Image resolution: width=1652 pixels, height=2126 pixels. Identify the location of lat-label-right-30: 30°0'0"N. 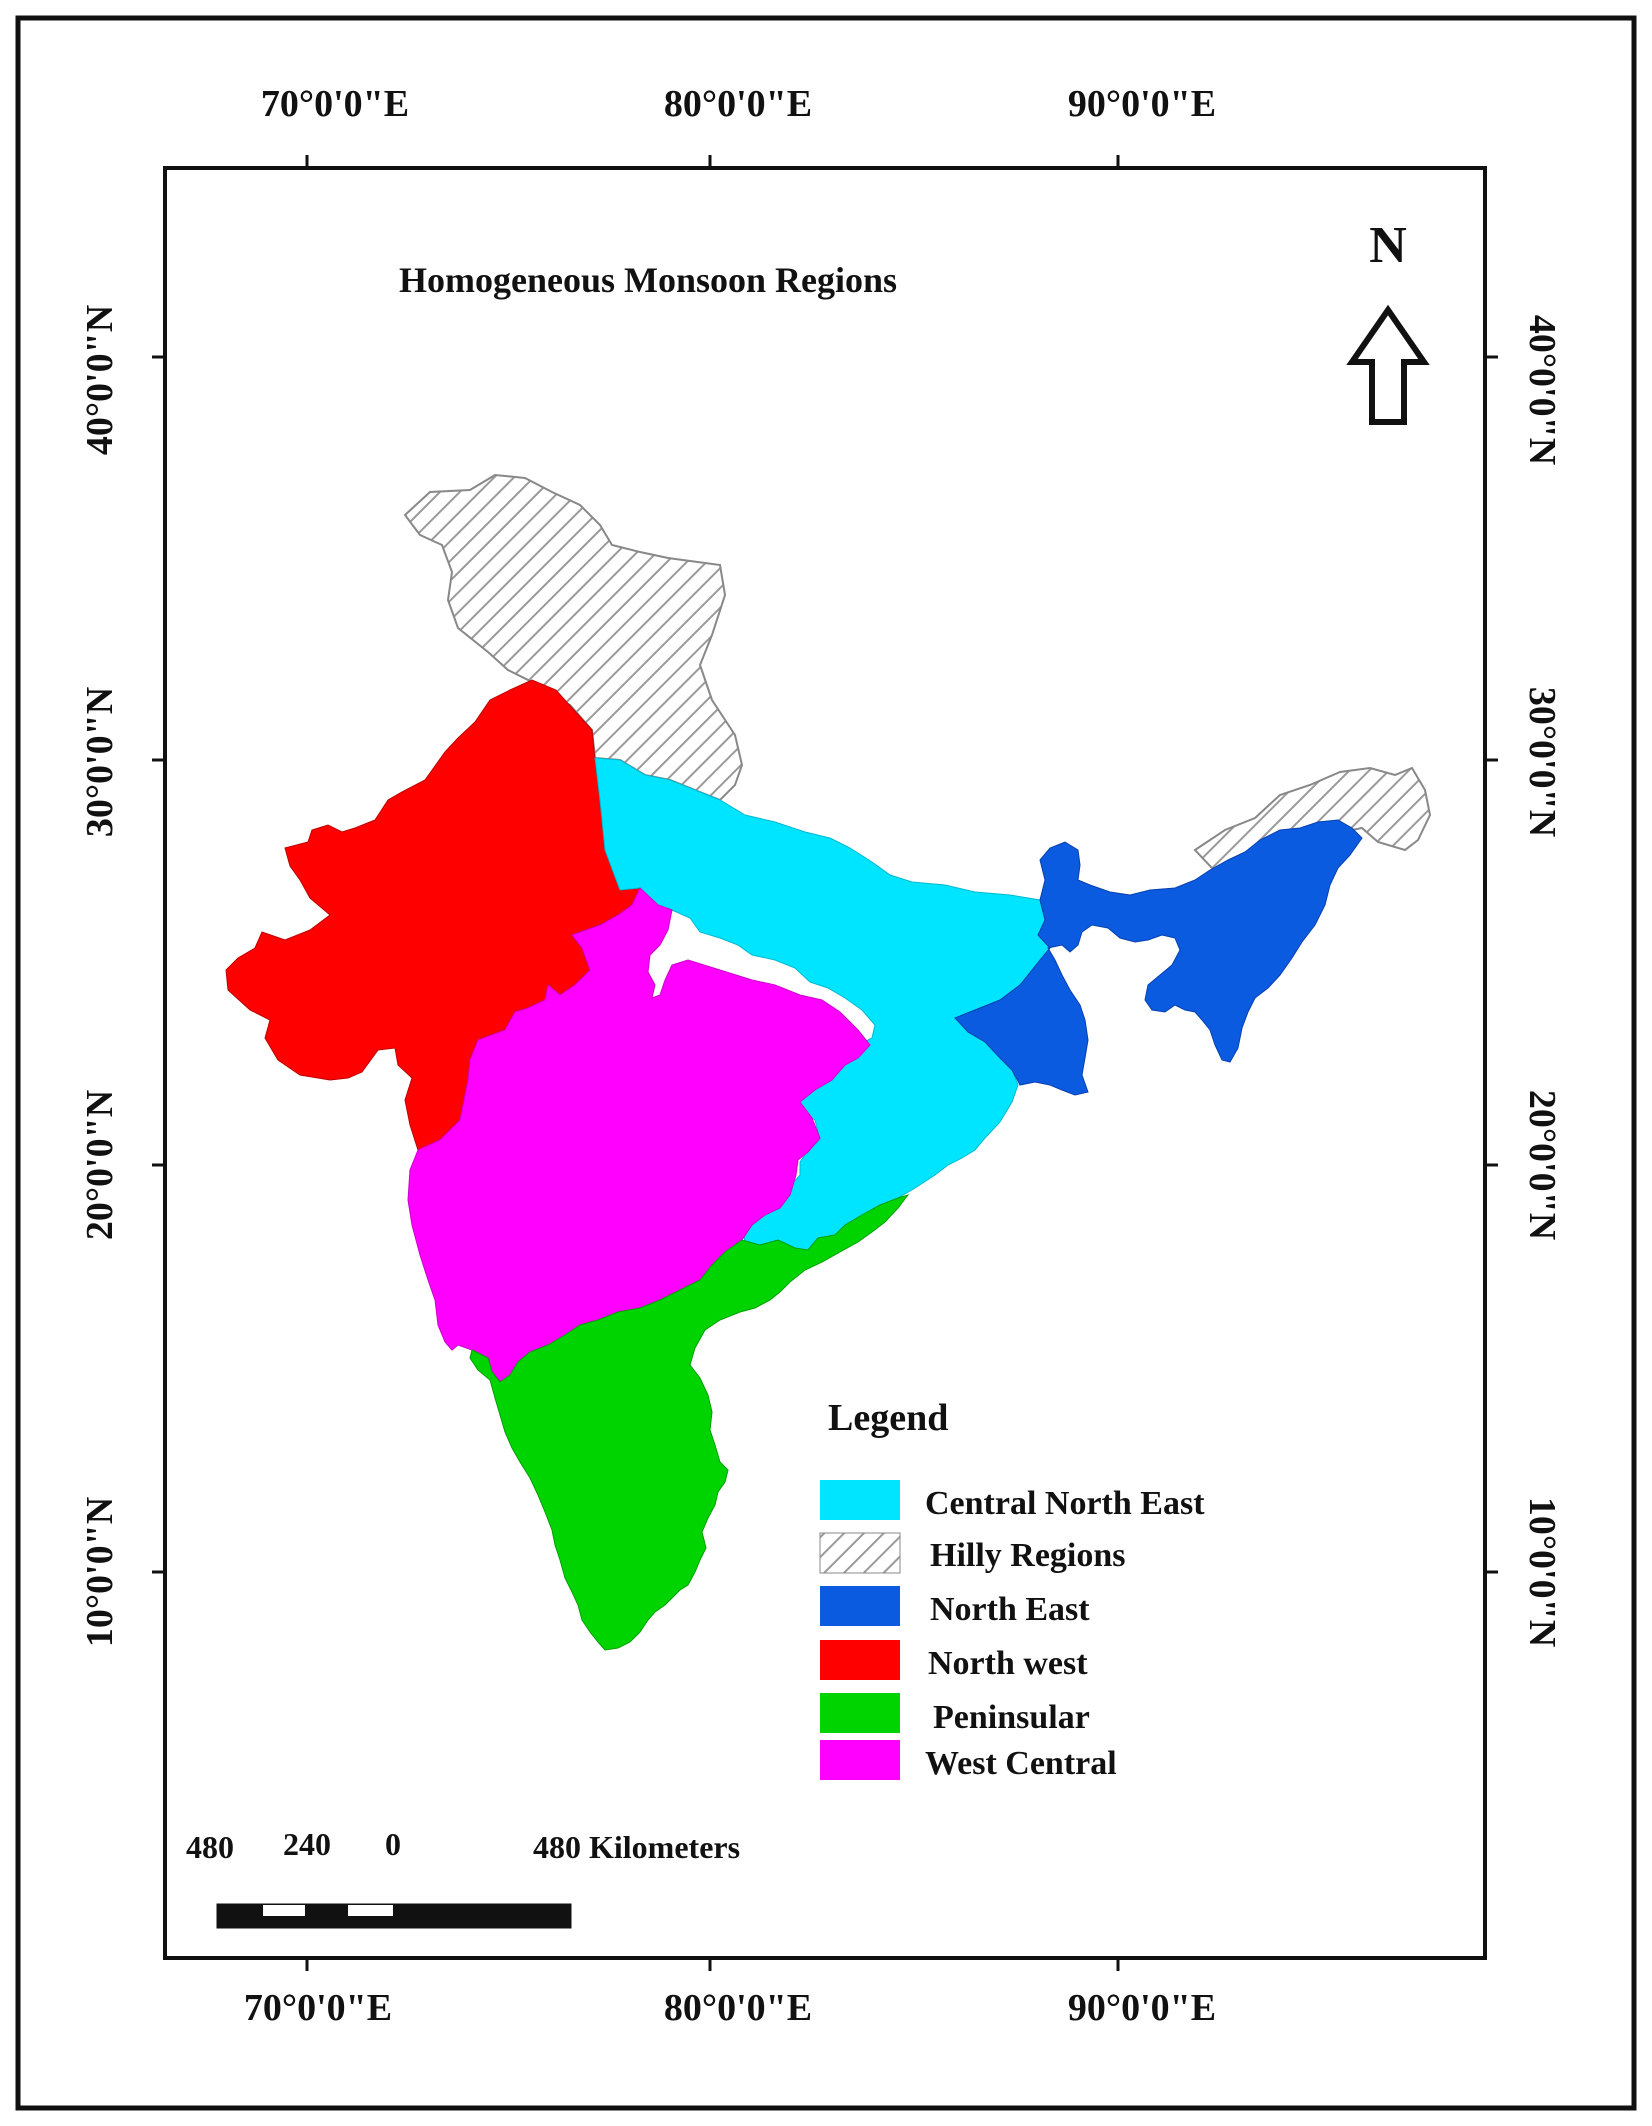
(1542, 762).